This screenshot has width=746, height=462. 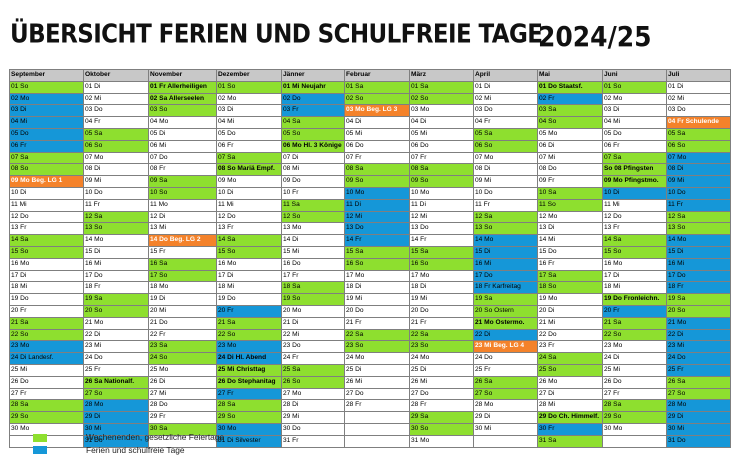 What do you see at coordinates (441, 288) in the screenshot?
I see `day-cell: 18 Di` at bounding box center [441, 288].